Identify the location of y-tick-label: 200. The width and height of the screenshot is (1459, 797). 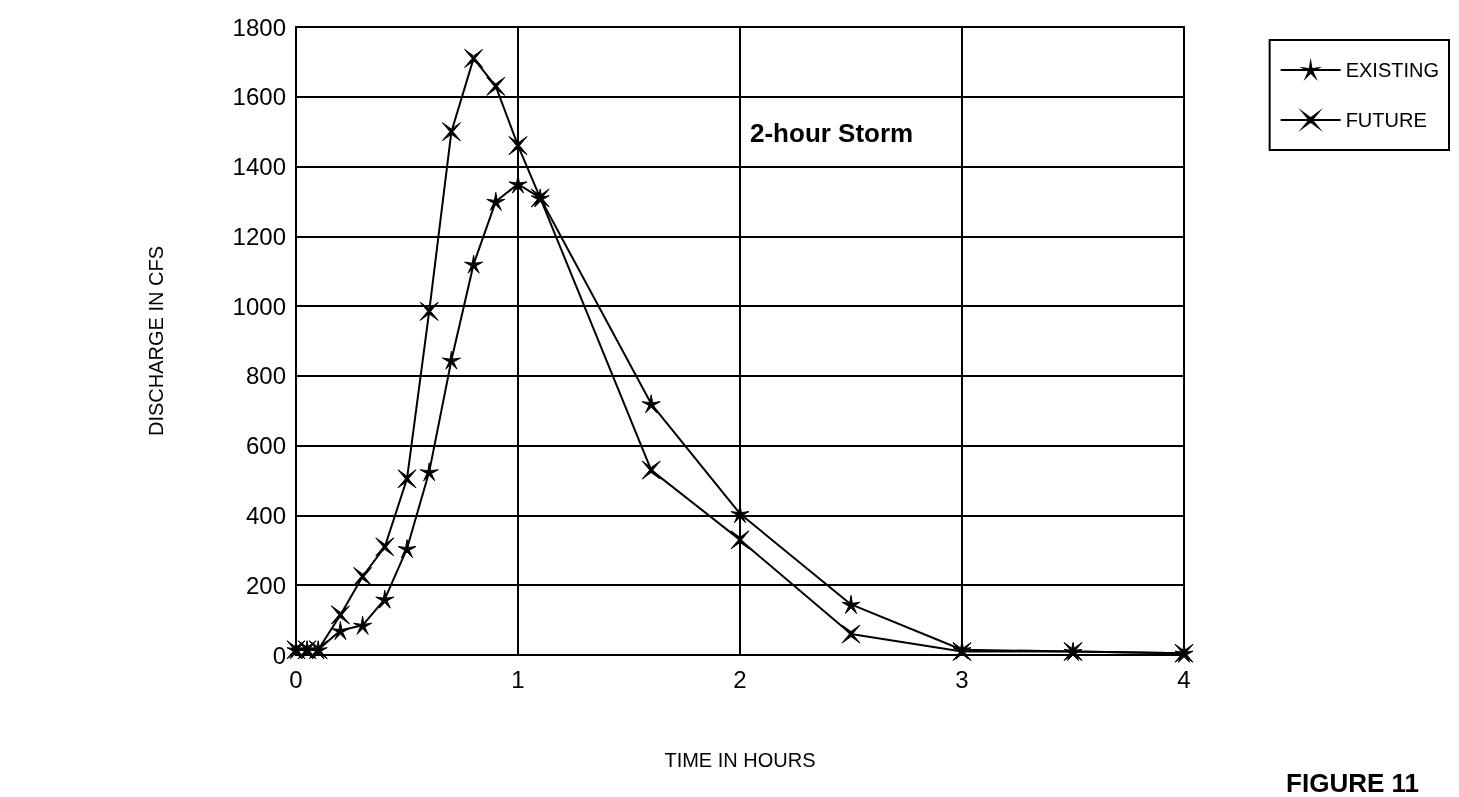
(265, 585).